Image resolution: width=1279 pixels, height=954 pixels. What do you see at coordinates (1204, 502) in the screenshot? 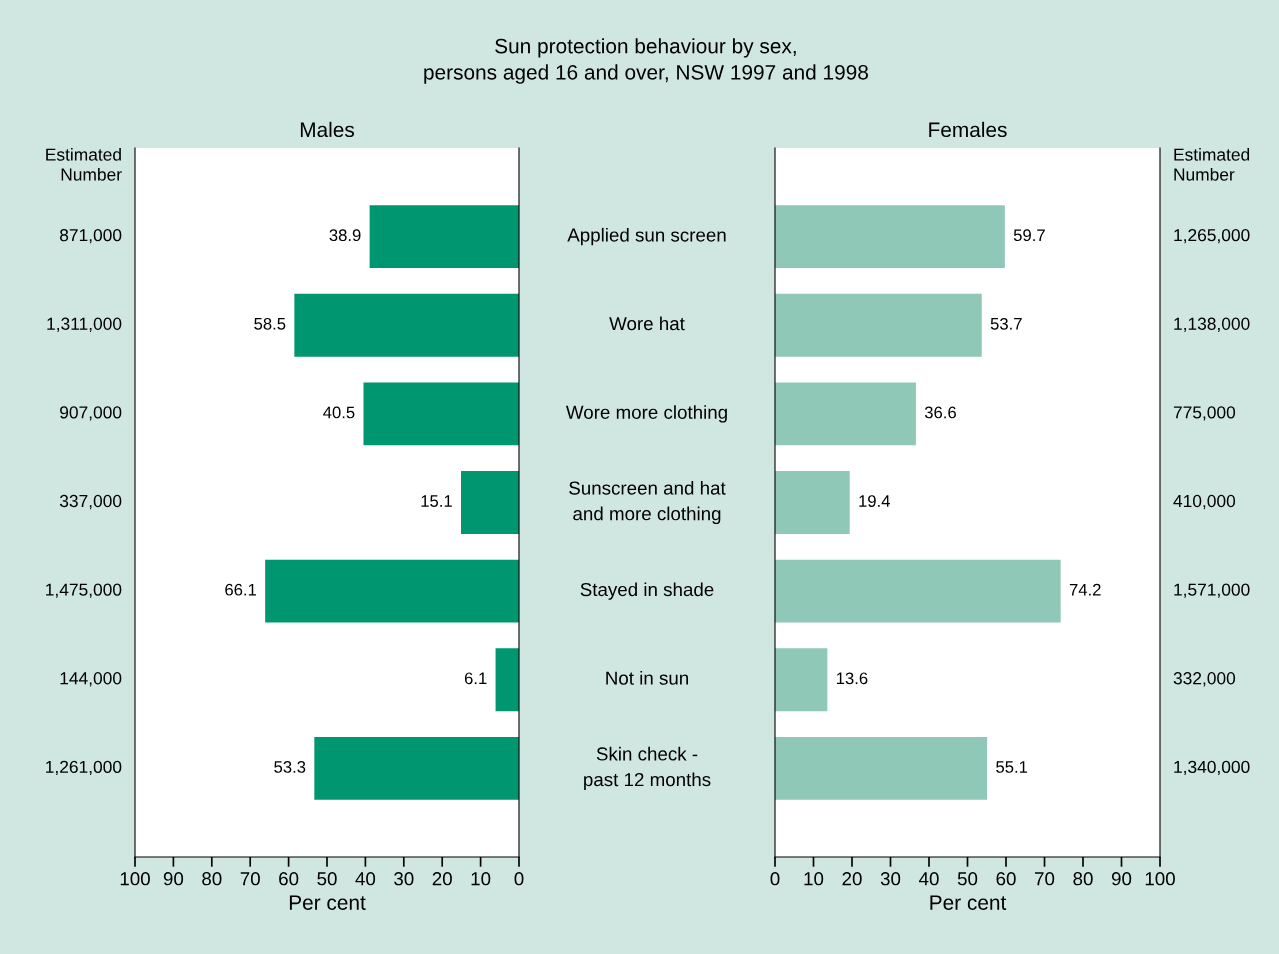
I see `text: 410,000` at bounding box center [1204, 502].